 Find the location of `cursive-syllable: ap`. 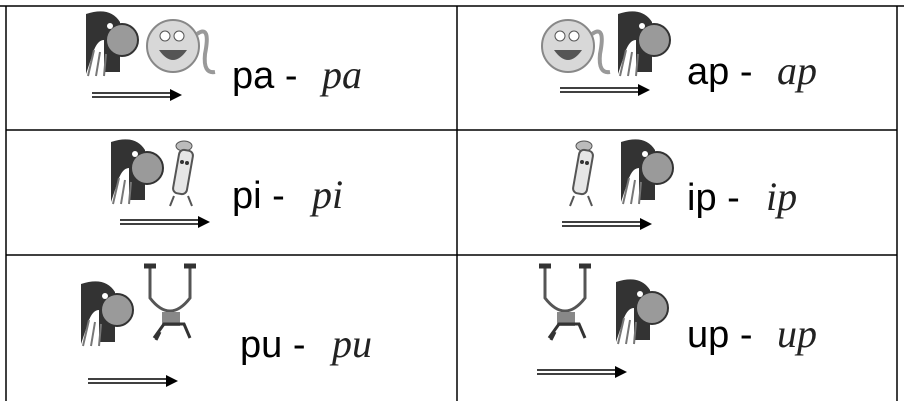

cursive-syllable: ap is located at coordinates (797, 70).